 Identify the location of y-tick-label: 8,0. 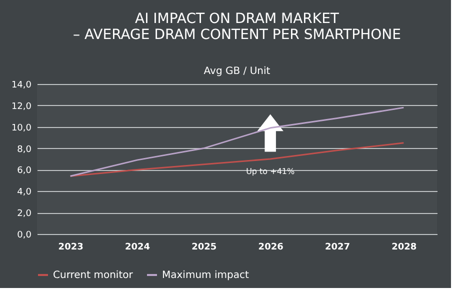
(24, 149).